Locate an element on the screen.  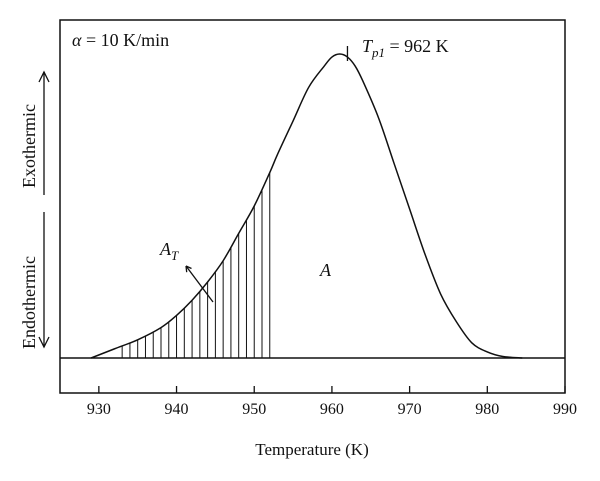
x-tick-label: 940 is located at coordinates (177, 409).